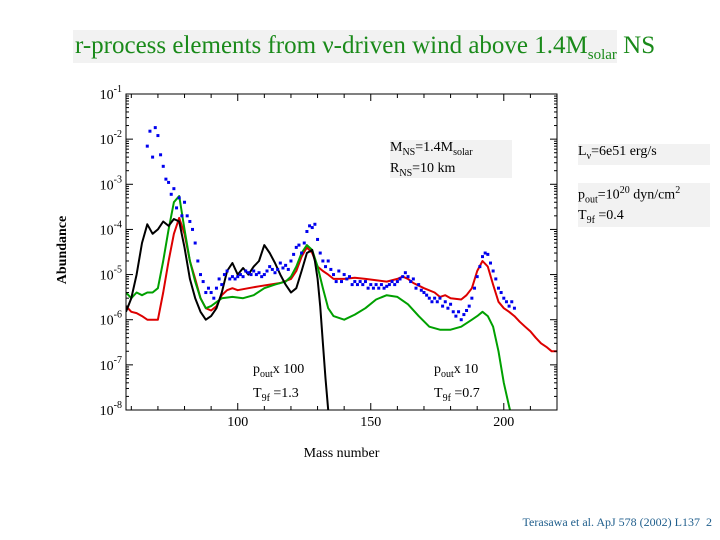  What do you see at coordinates (111, 93) in the screenshot?
I see `y-tick-label: 10⁻¹` at bounding box center [111, 93].